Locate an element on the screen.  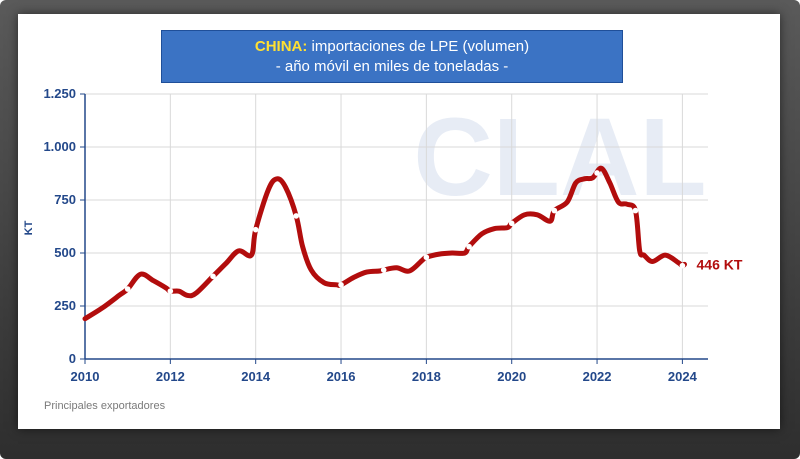
x-tick-label: 2016 is located at coordinates (341, 376).